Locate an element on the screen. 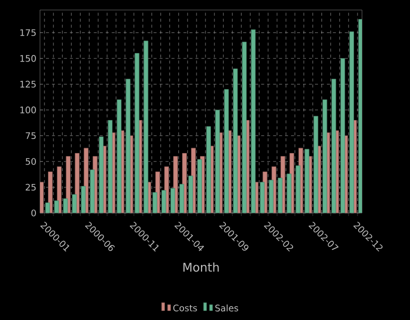 Image resolution: width=410 pixels, height=320 pixels. legend-label: Costs is located at coordinates (185, 308).